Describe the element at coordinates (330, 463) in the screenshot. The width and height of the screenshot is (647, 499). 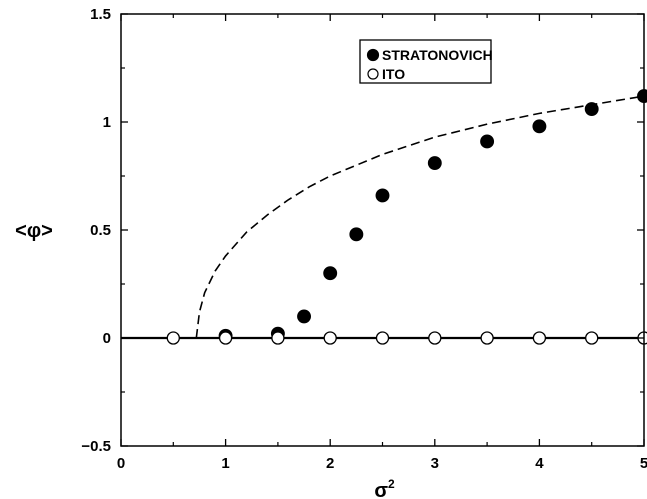
I see `x-tick-label: 2` at that location.